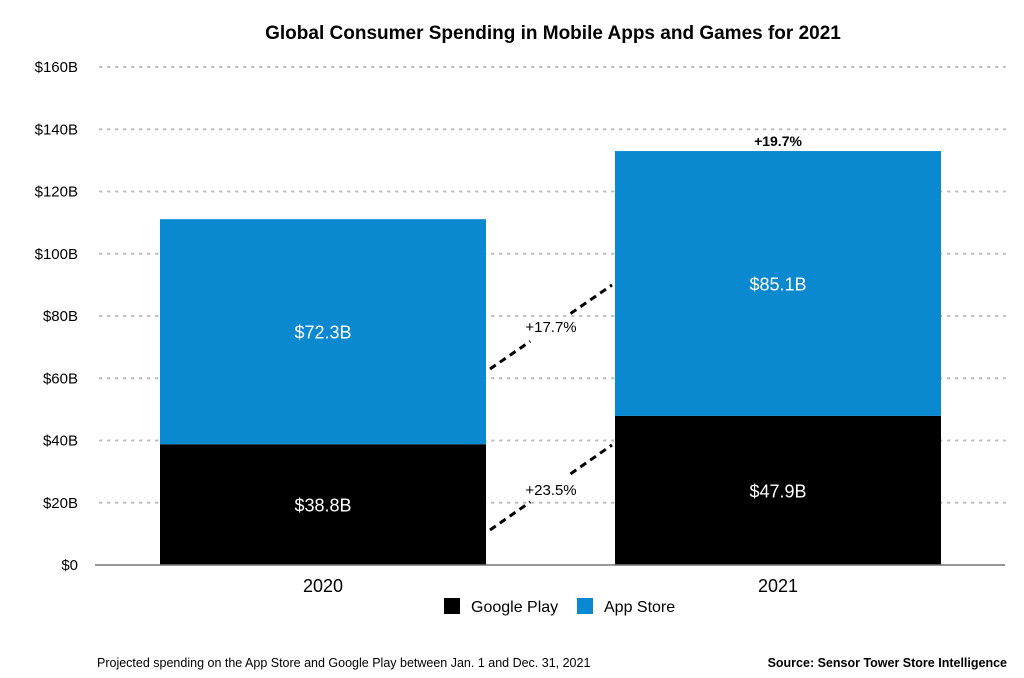 Image resolution: width=1024 pixels, height=678 pixels. I want to click on bar-value-label: $85.1B, so click(777, 284).